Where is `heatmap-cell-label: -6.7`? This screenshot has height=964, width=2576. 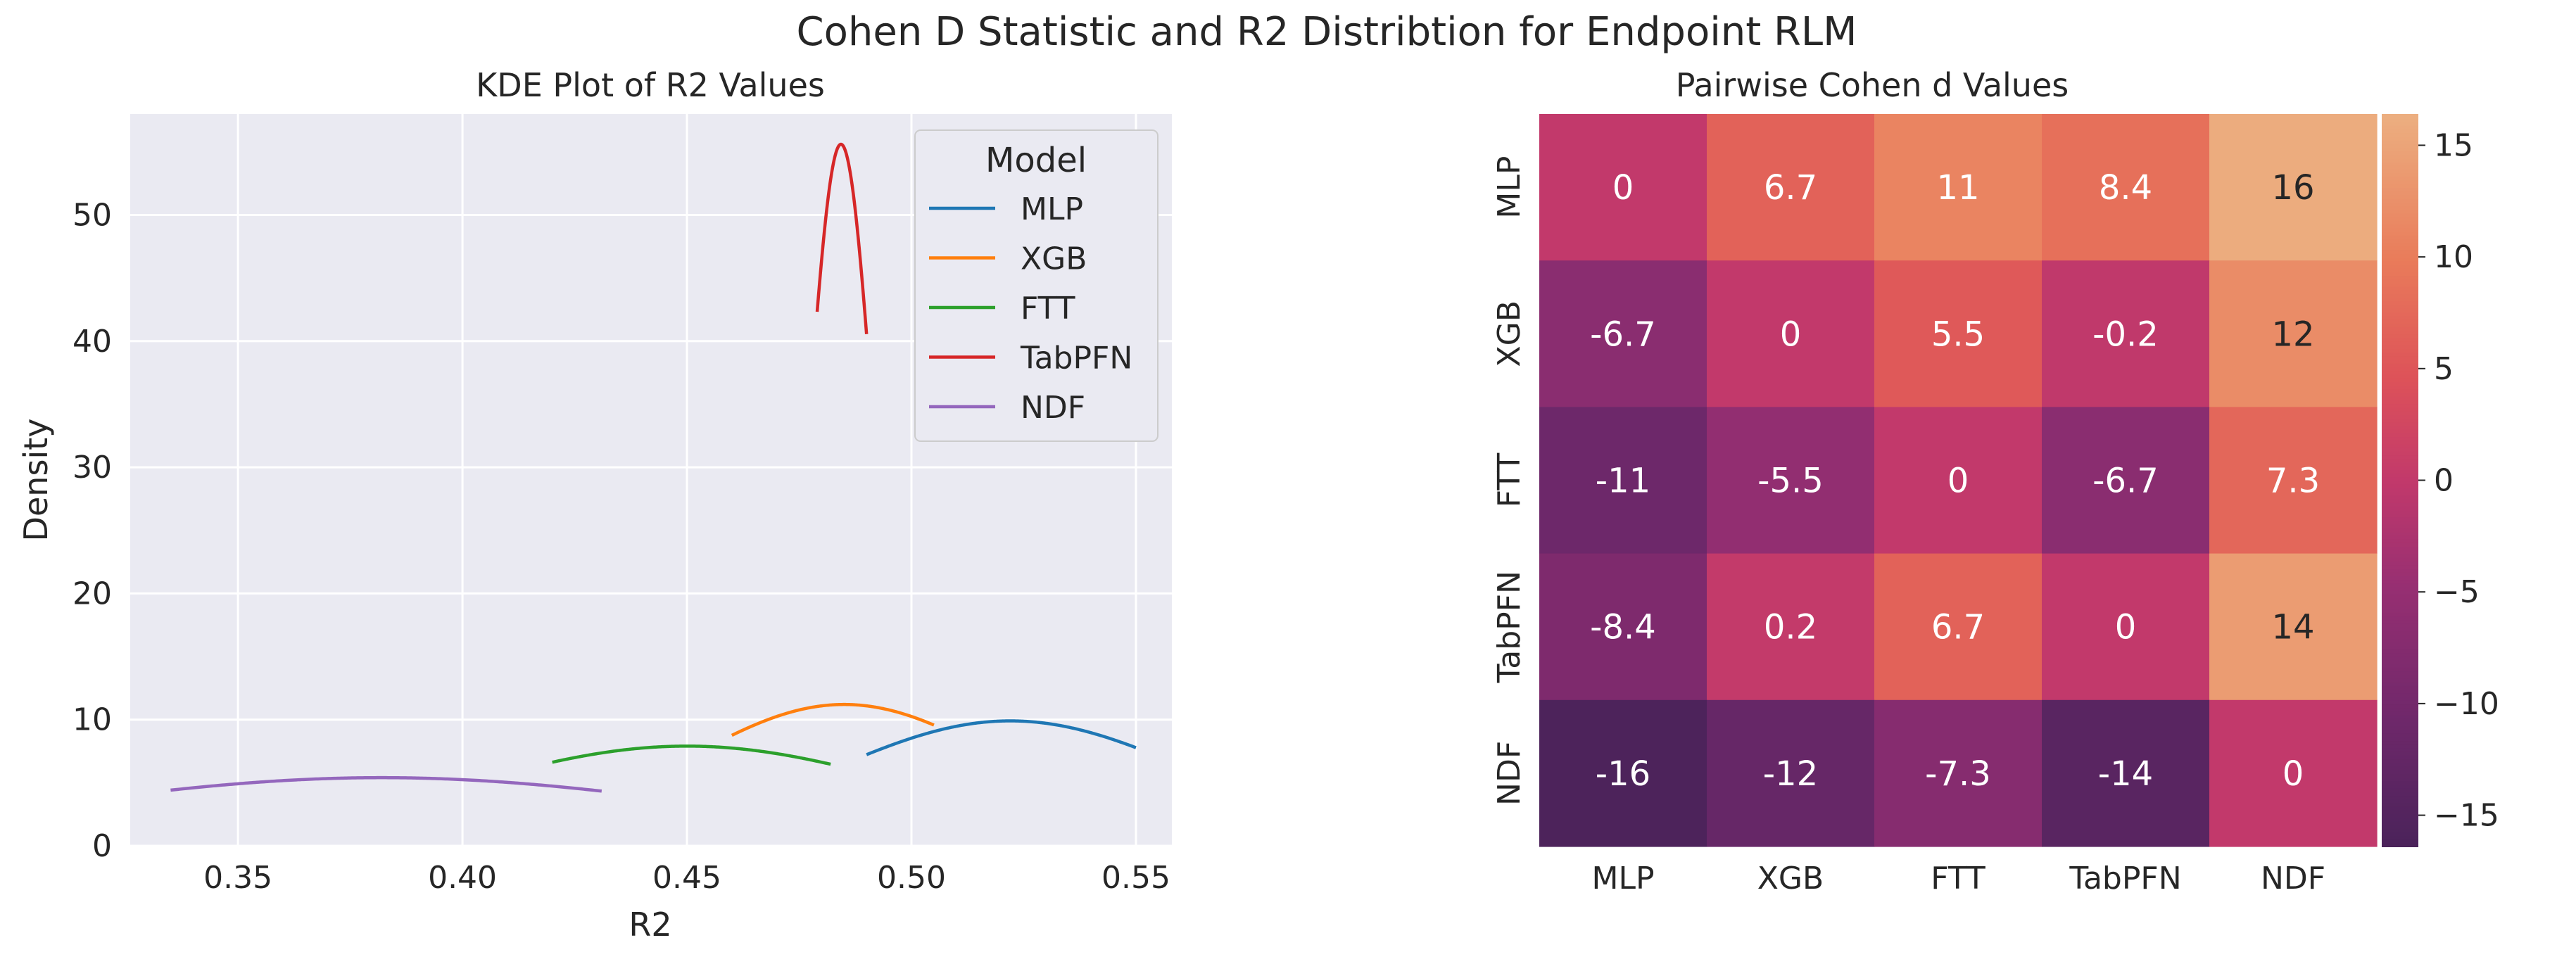 heatmap-cell-label: -6.7 is located at coordinates (1623, 334).